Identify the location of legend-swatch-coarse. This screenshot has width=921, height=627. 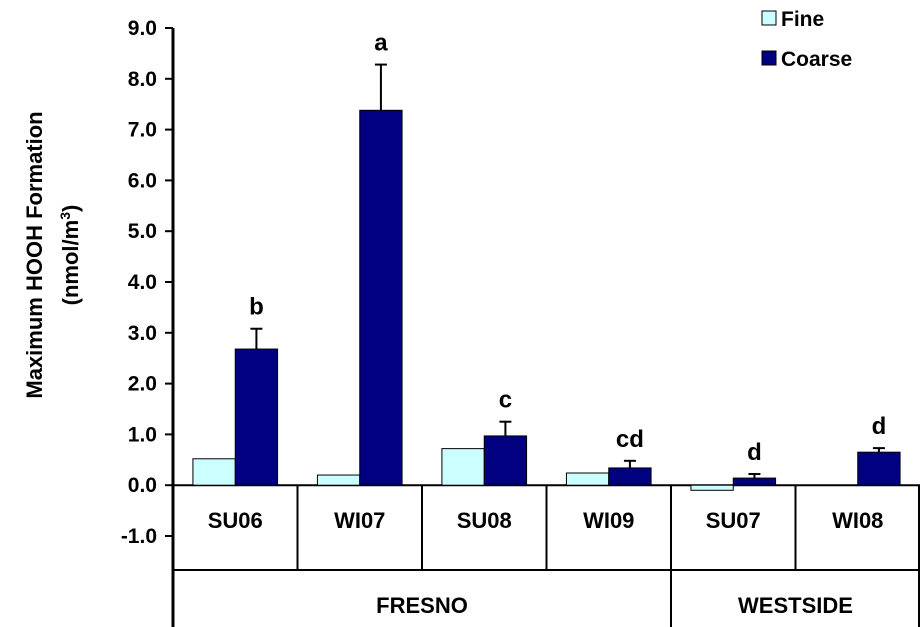
(769, 58).